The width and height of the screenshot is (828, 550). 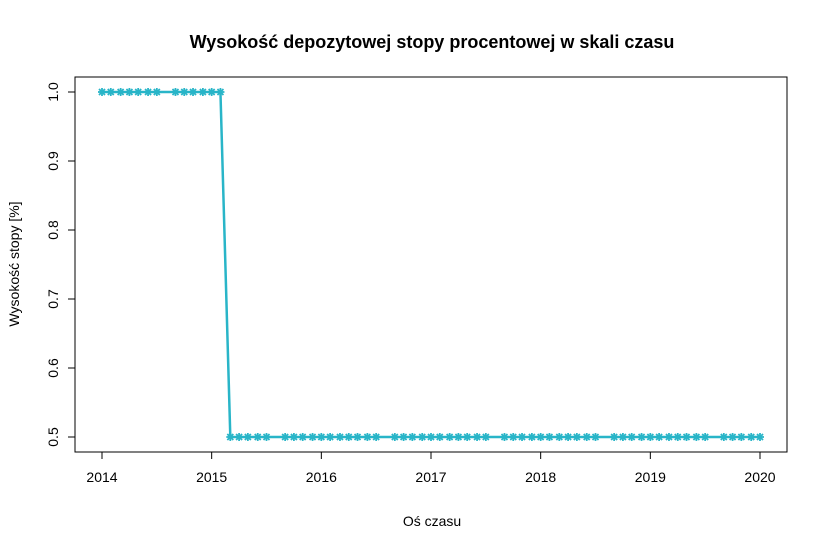 I want to click on x-tick-label: 2018, so click(x=540, y=477).